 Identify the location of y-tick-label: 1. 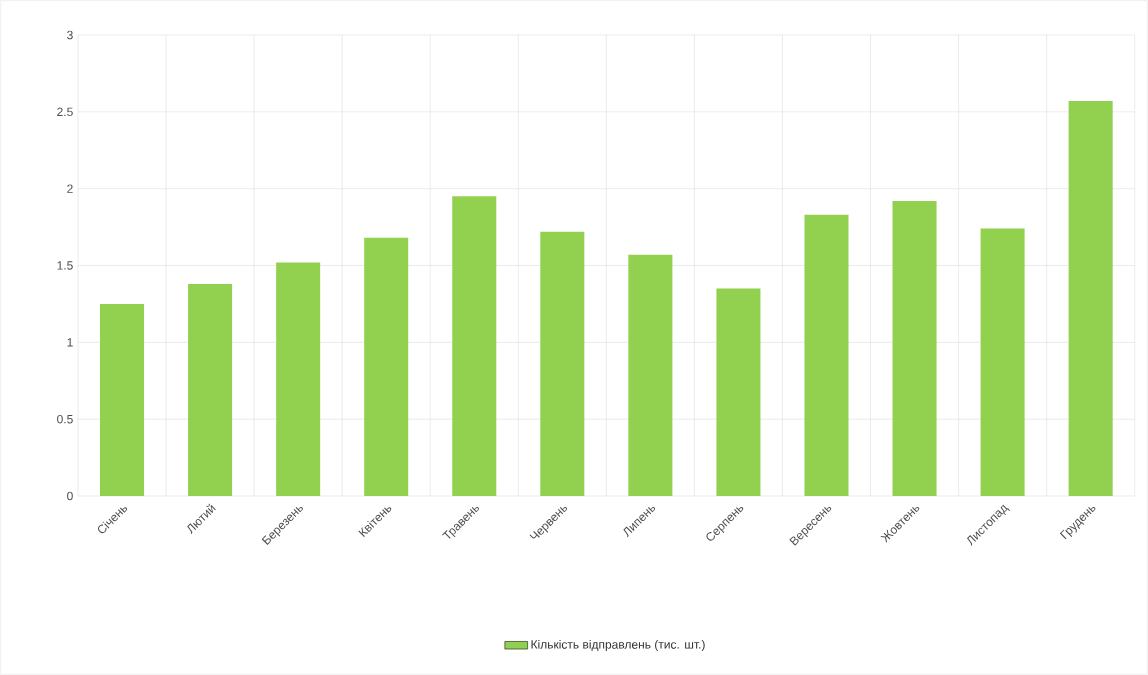
(70, 342).